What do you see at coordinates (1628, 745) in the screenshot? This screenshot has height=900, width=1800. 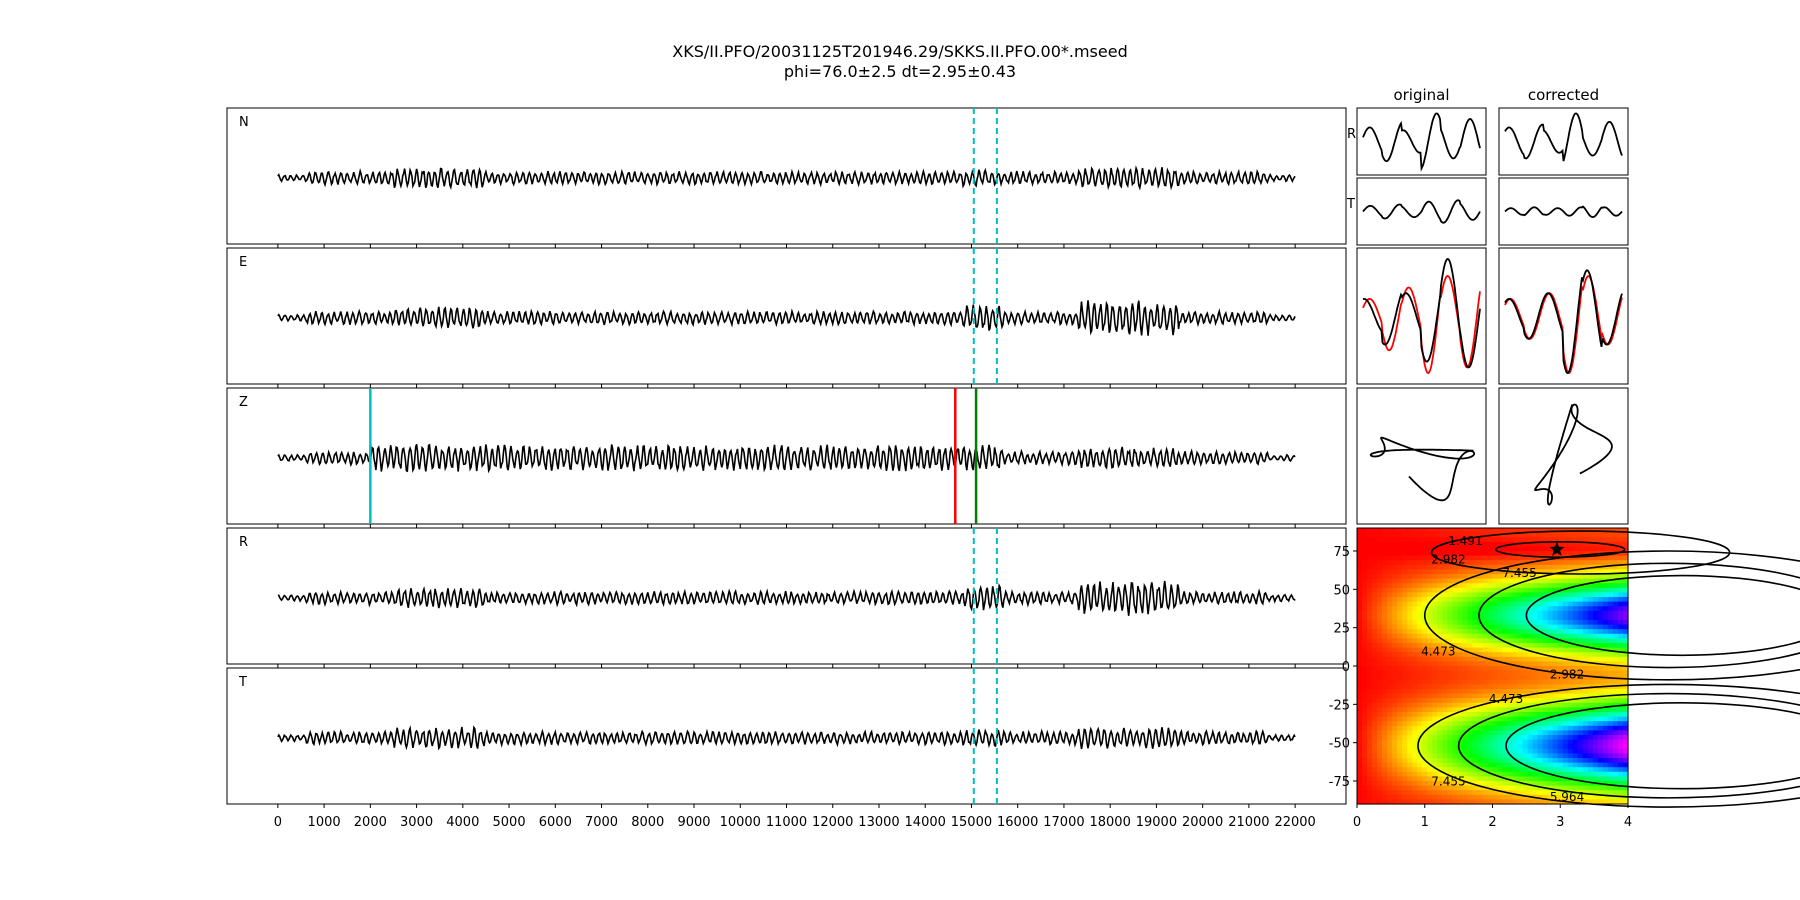 I see `contour-5964-lower` at bounding box center [1628, 745].